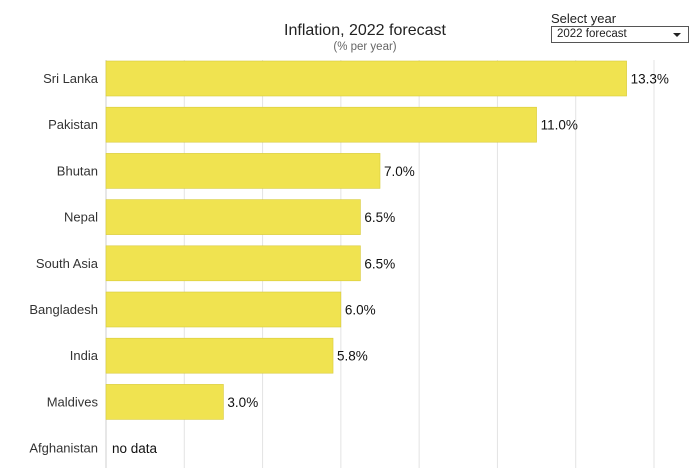 The image size is (696, 468). What do you see at coordinates (559, 125) in the screenshot?
I see `data-label: 11.0%` at bounding box center [559, 125].